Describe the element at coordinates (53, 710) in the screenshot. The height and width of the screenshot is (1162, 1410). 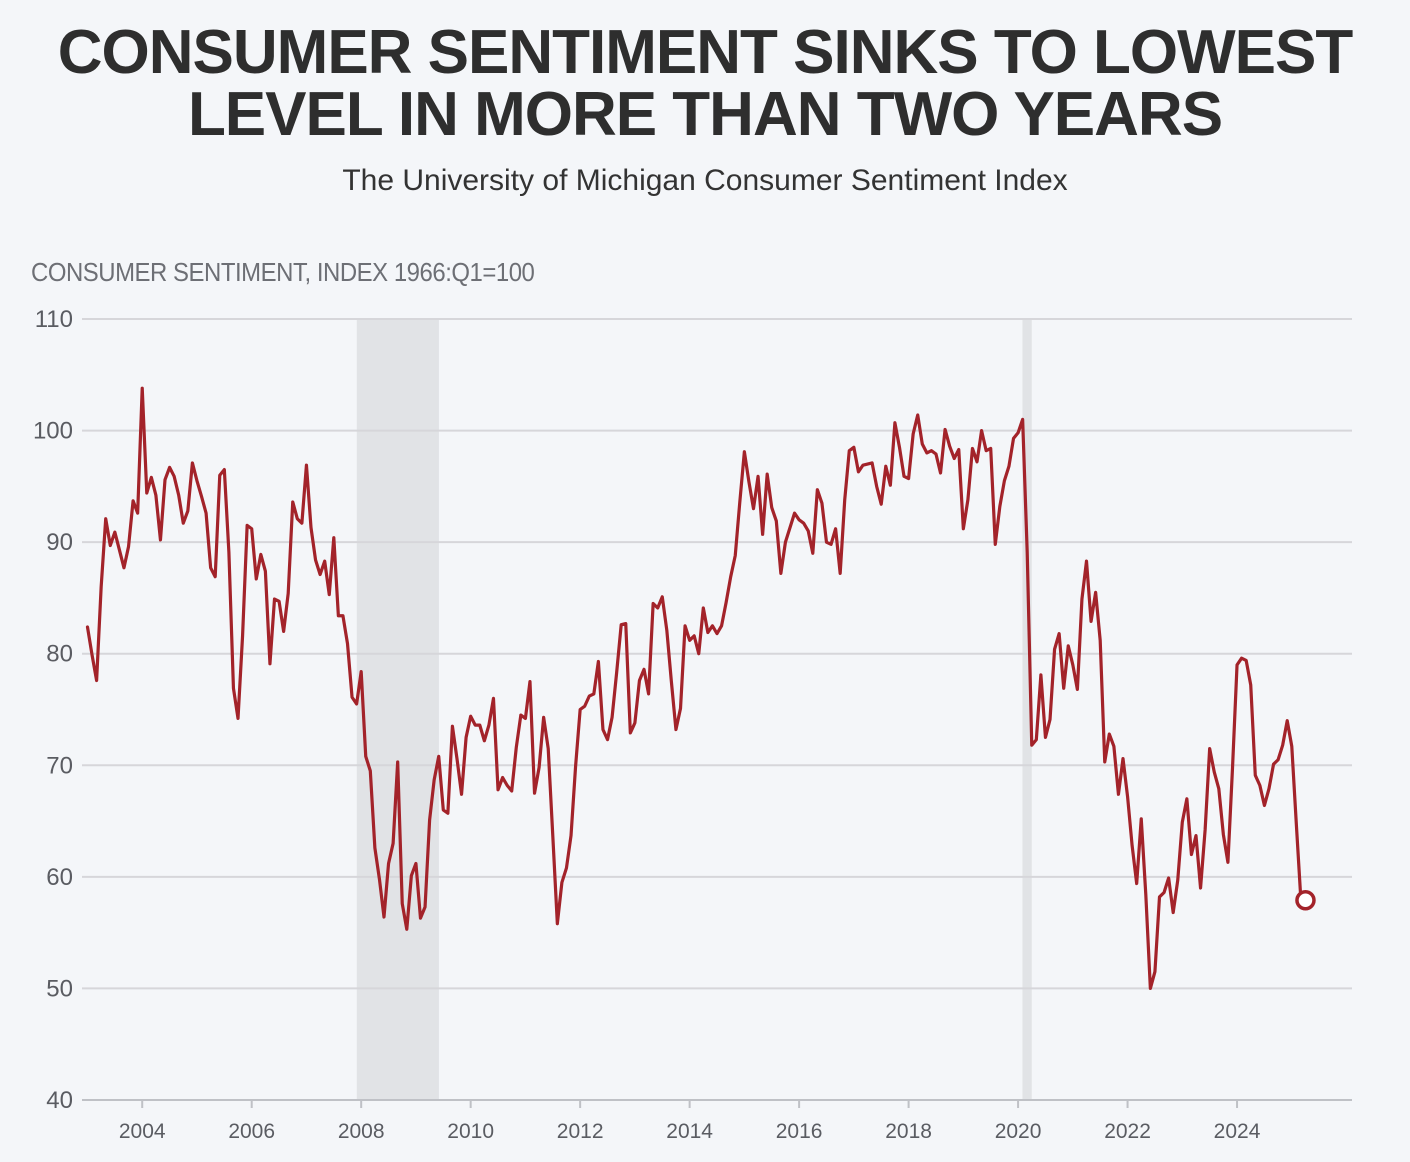
I see `y-axis-ticks: 40 50 60 70 80 90 100 110` at that location.